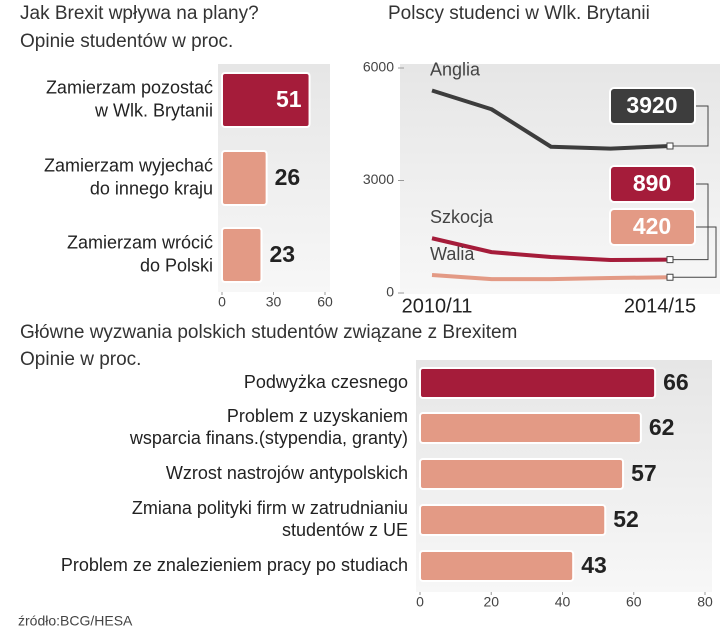  What do you see at coordinates (287, 473) in the screenshot?
I see `category-label: Wzrost nastrojów antypolskich` at bounding box center [287, 473].